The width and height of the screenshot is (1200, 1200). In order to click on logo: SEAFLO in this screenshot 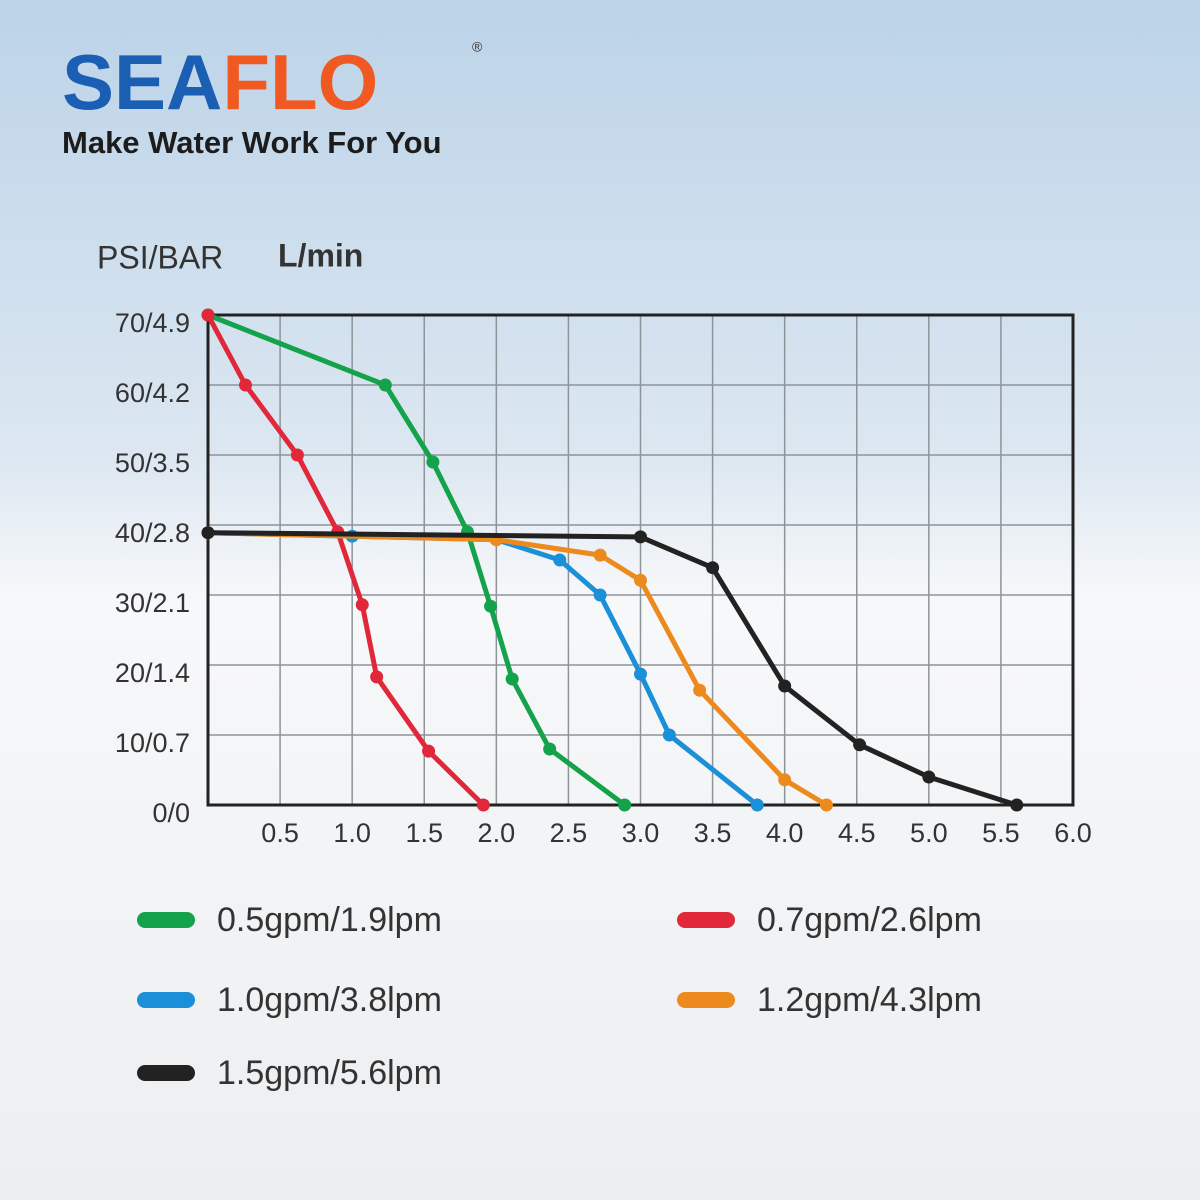, I will do `click(220, 82)`.